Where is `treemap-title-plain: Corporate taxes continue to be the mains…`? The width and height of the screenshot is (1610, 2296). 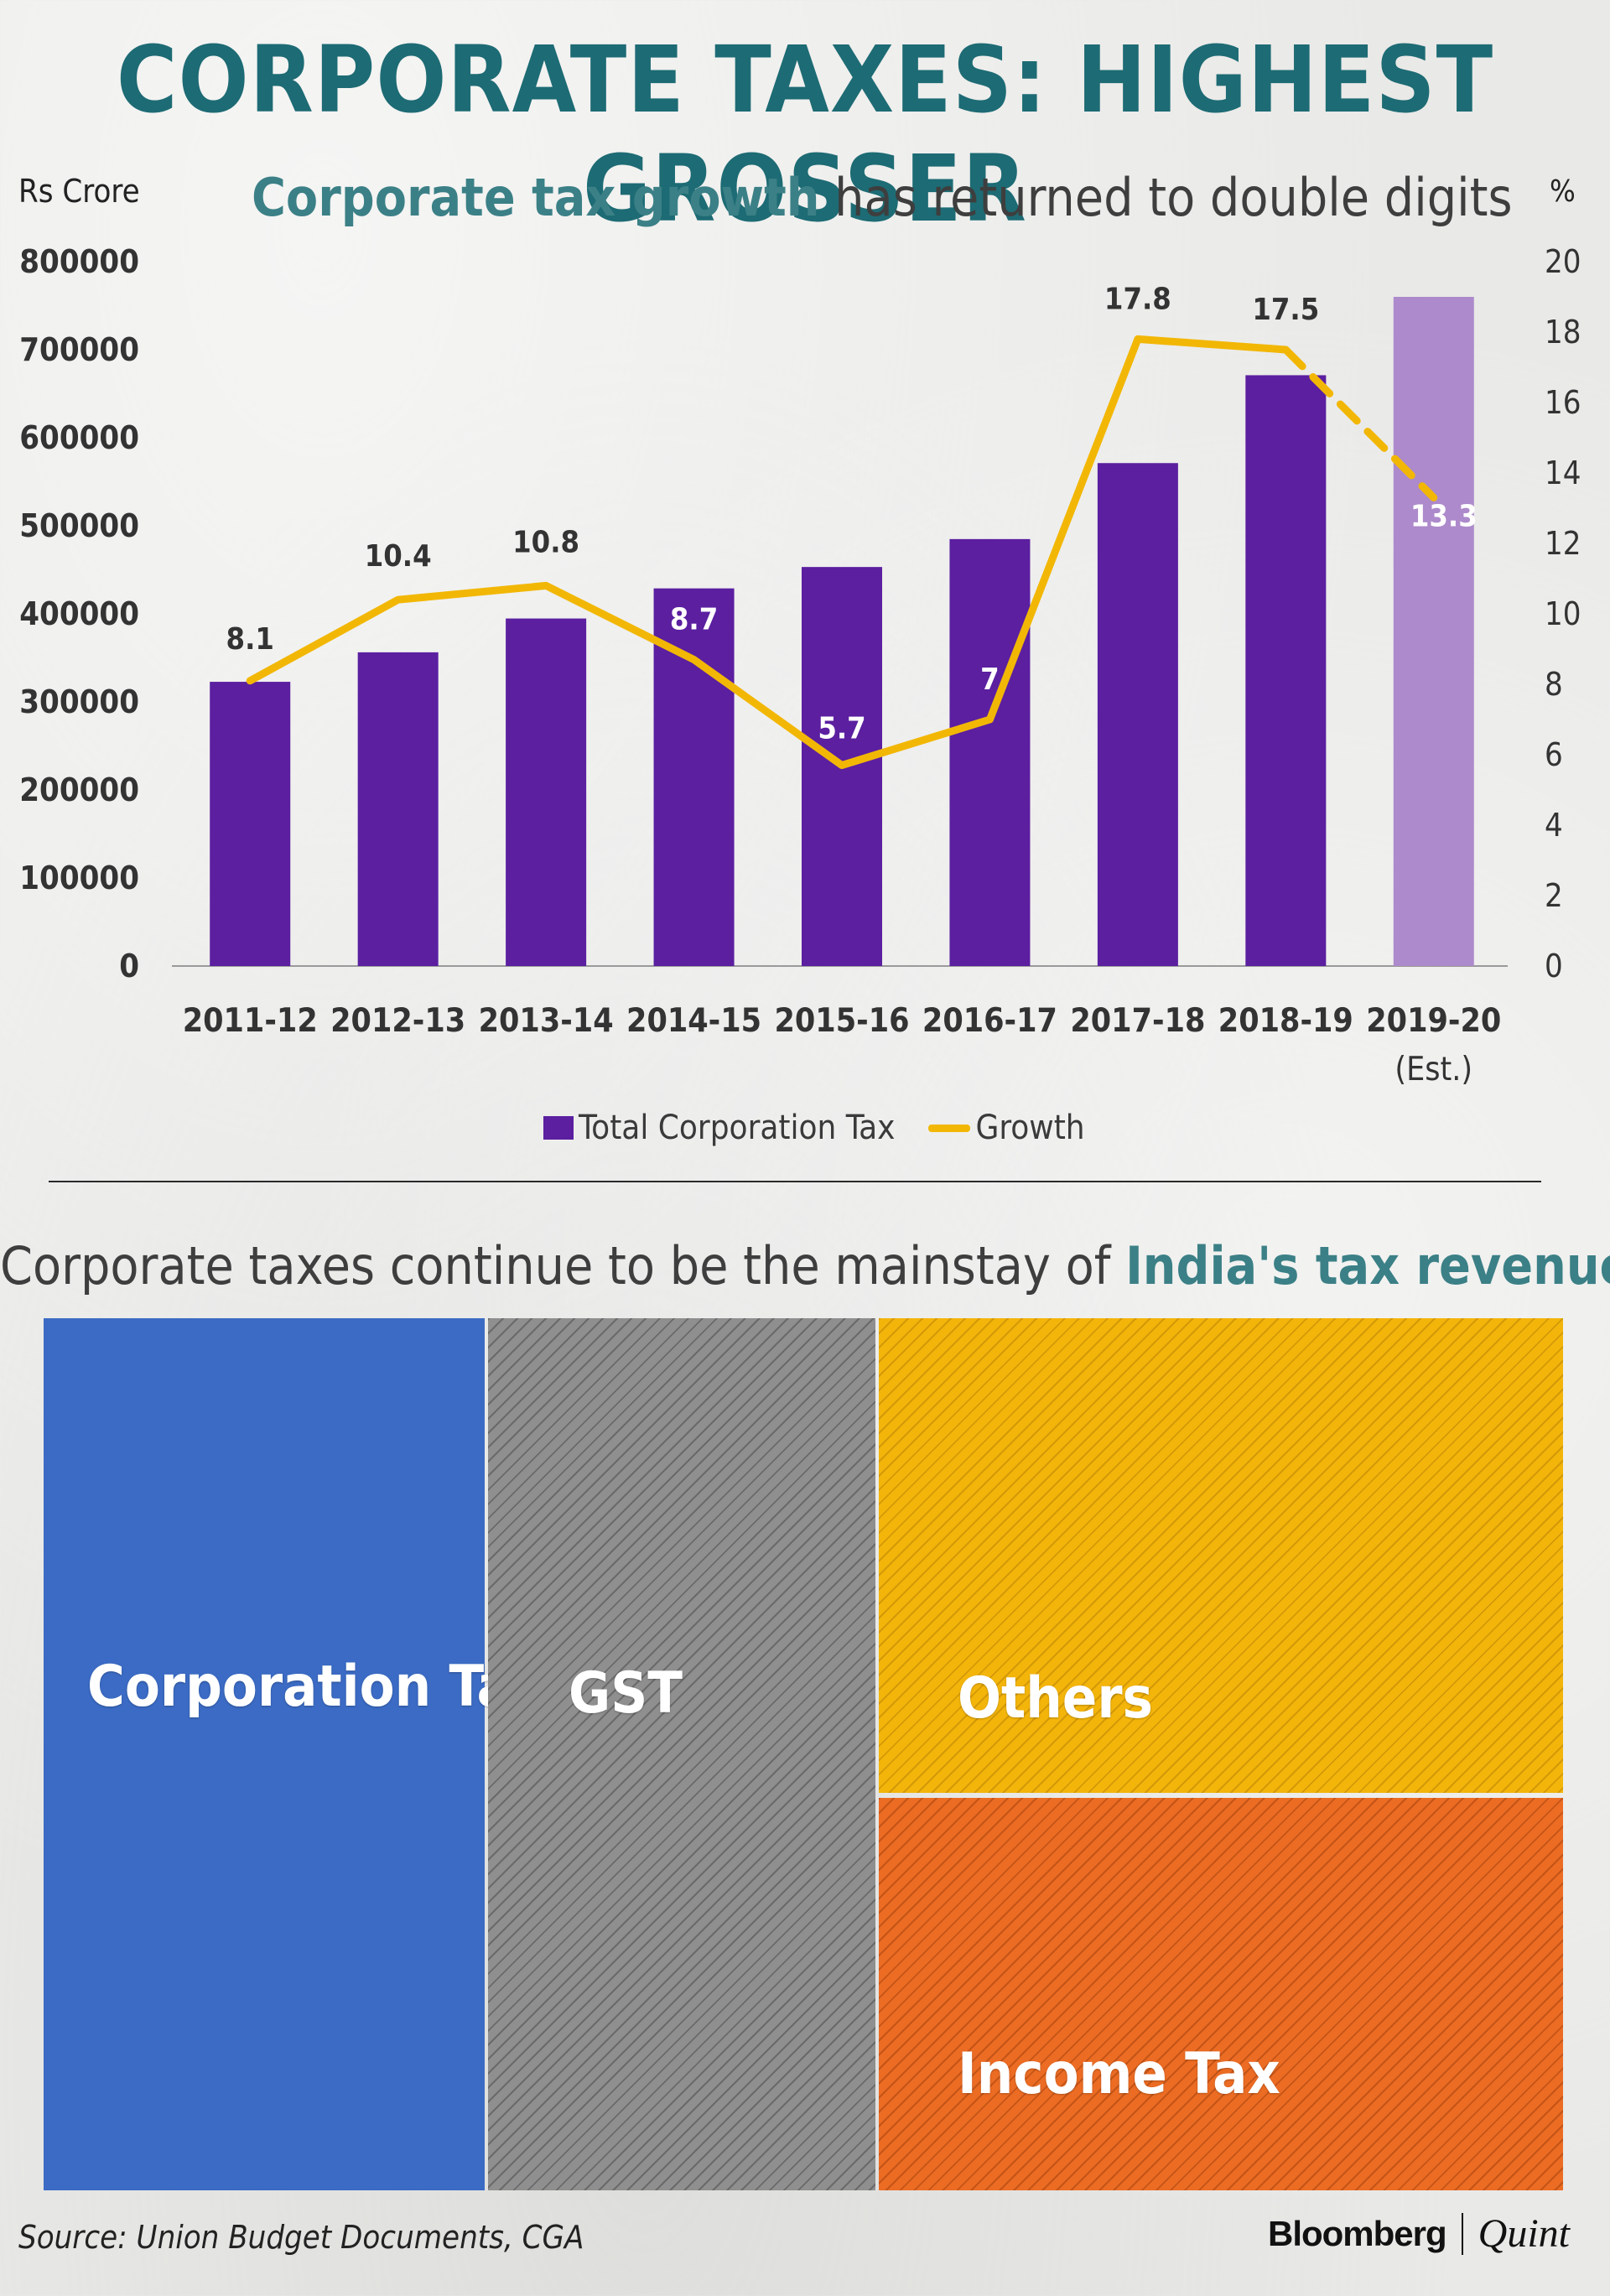 treemap-title-plain: Corporate taxes continue to be the mains… is located at coordinates (563, 1265).